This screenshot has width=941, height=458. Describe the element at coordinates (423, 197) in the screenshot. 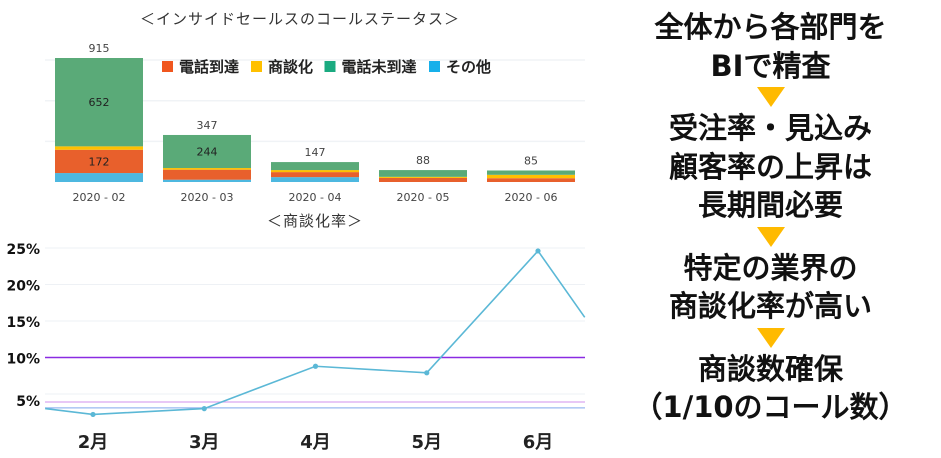

I see `x-tick-label: 2020 - 05` at that location.